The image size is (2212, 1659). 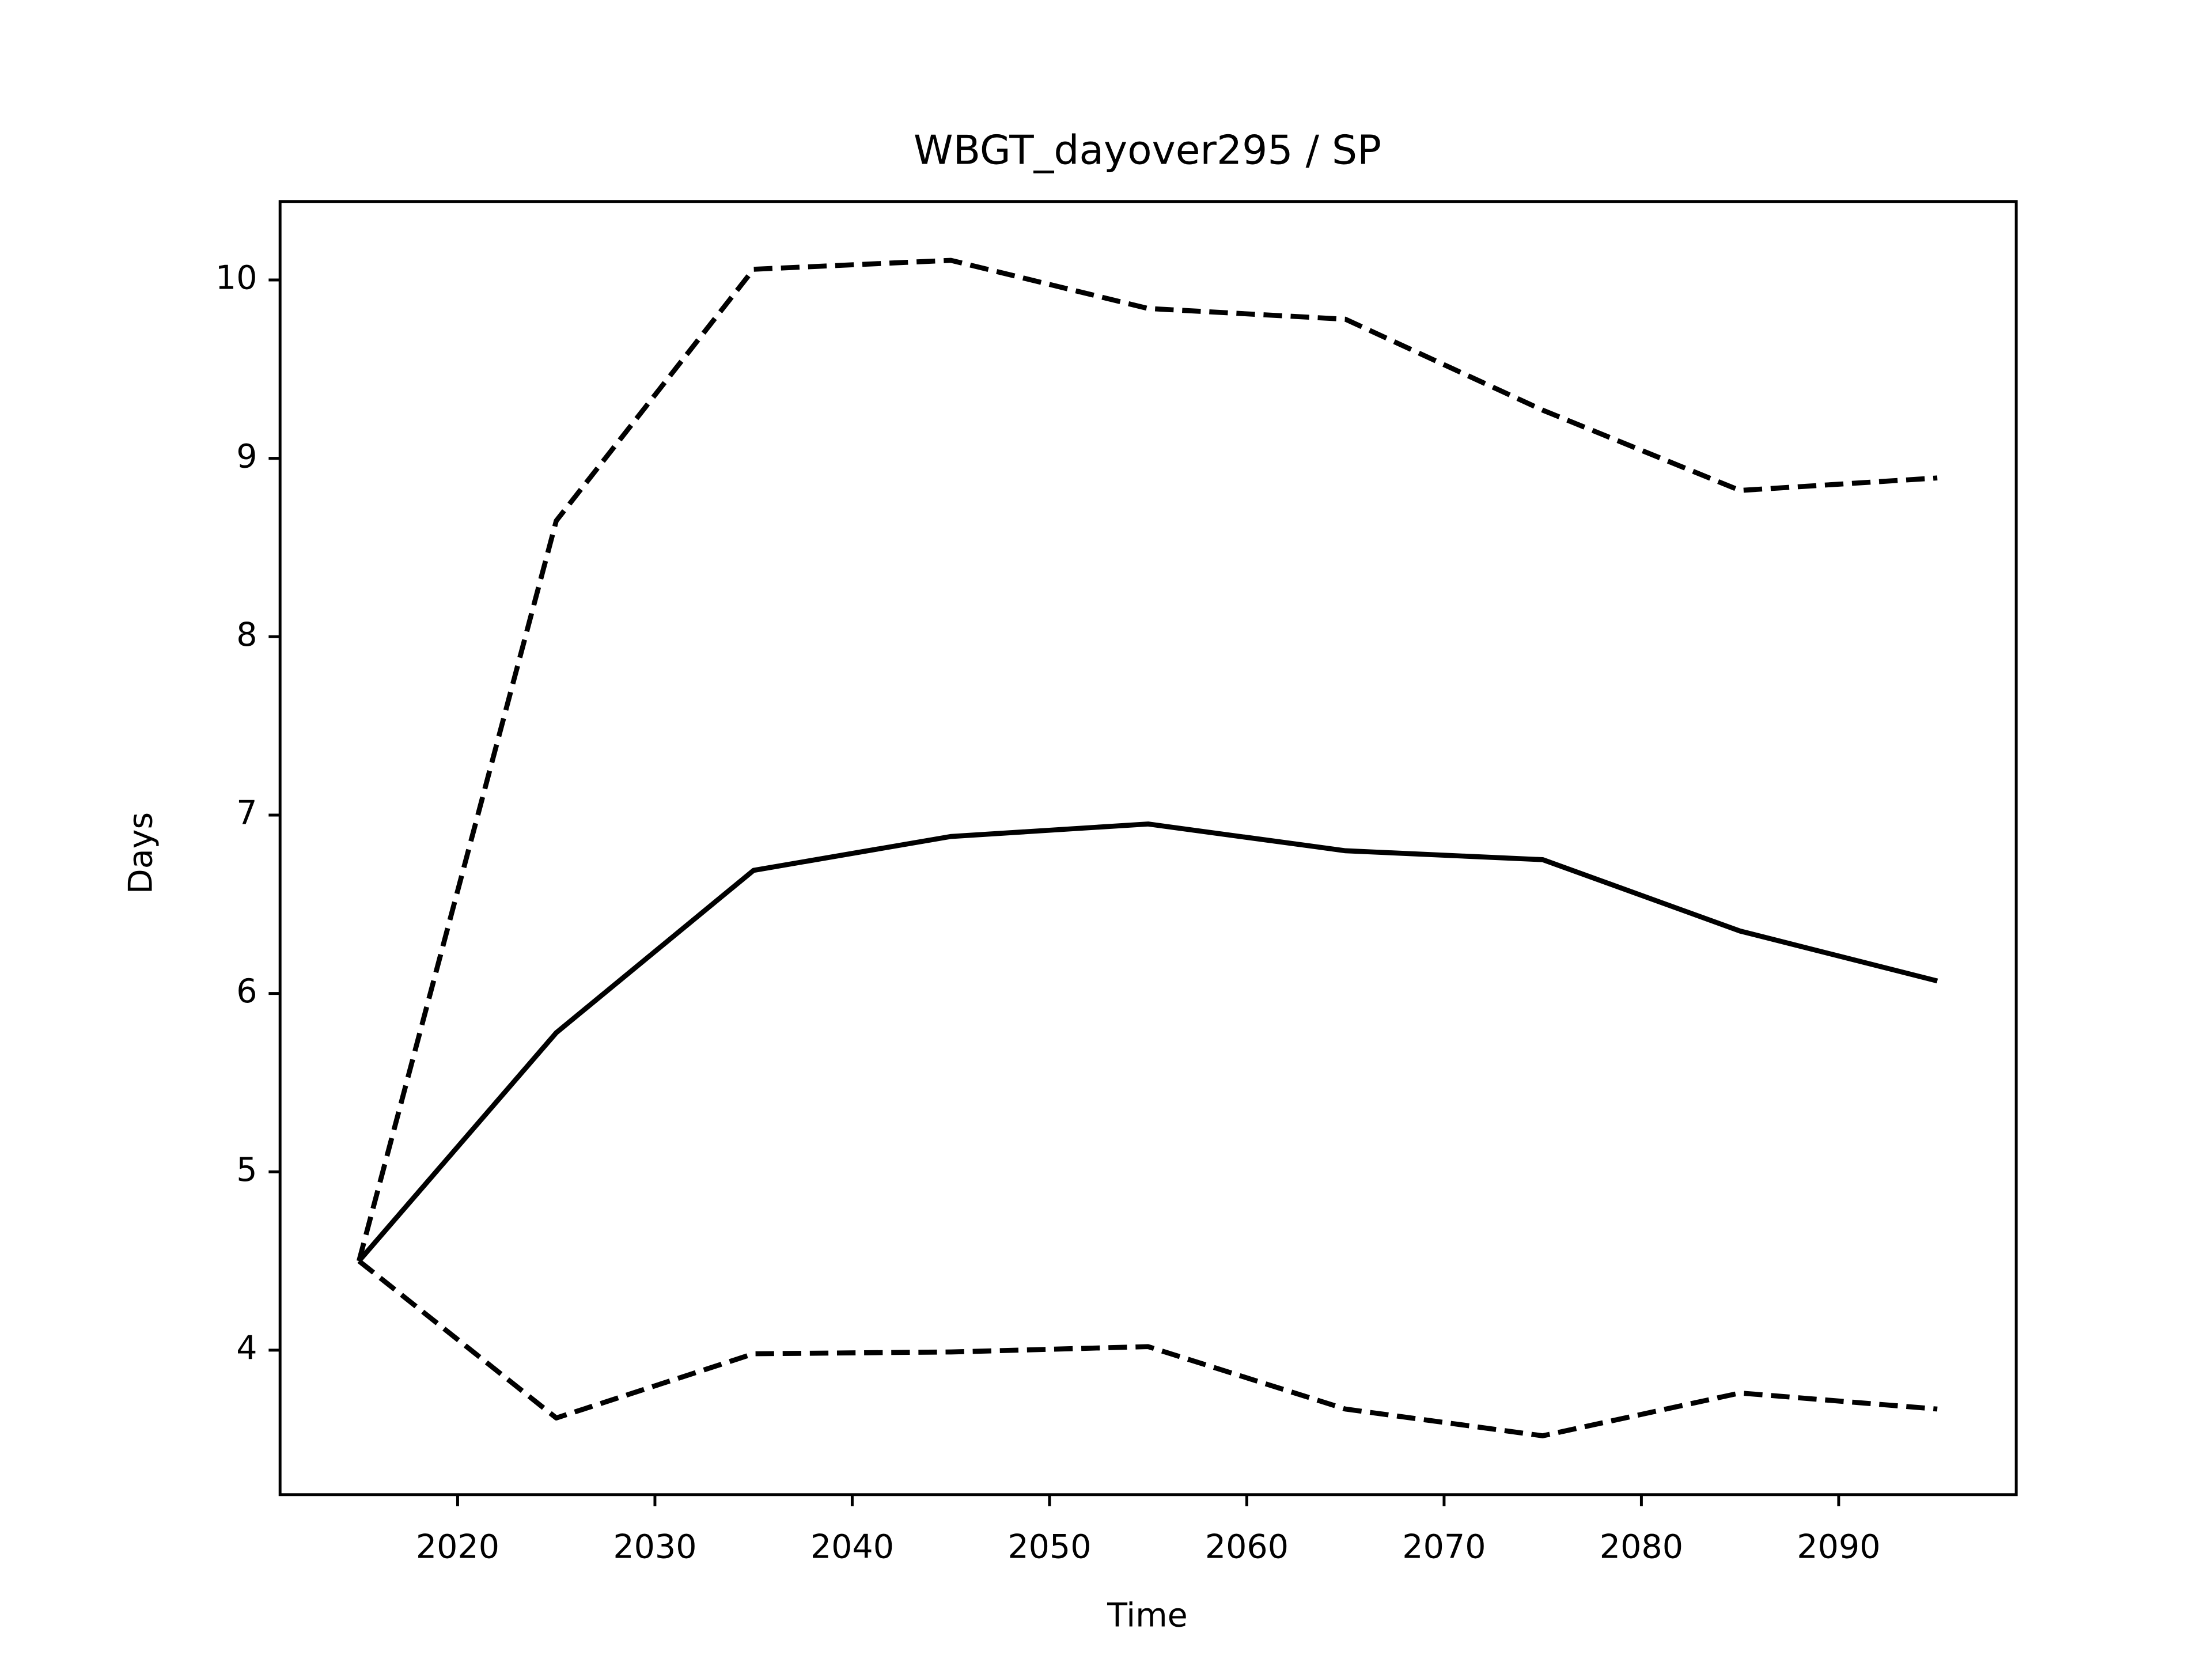 What do you see at coordinates (236, 278) in the screenshot?
I see `y-tick-label: 10` at bounding box center [236, 278].